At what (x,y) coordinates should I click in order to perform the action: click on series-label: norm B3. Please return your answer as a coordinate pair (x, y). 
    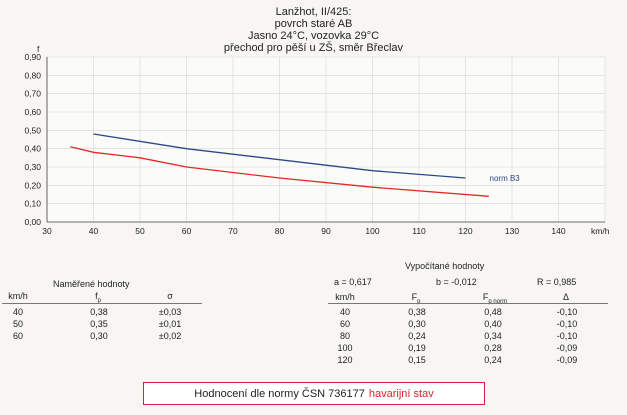
    Looking at the image, I should click on (505, 178).